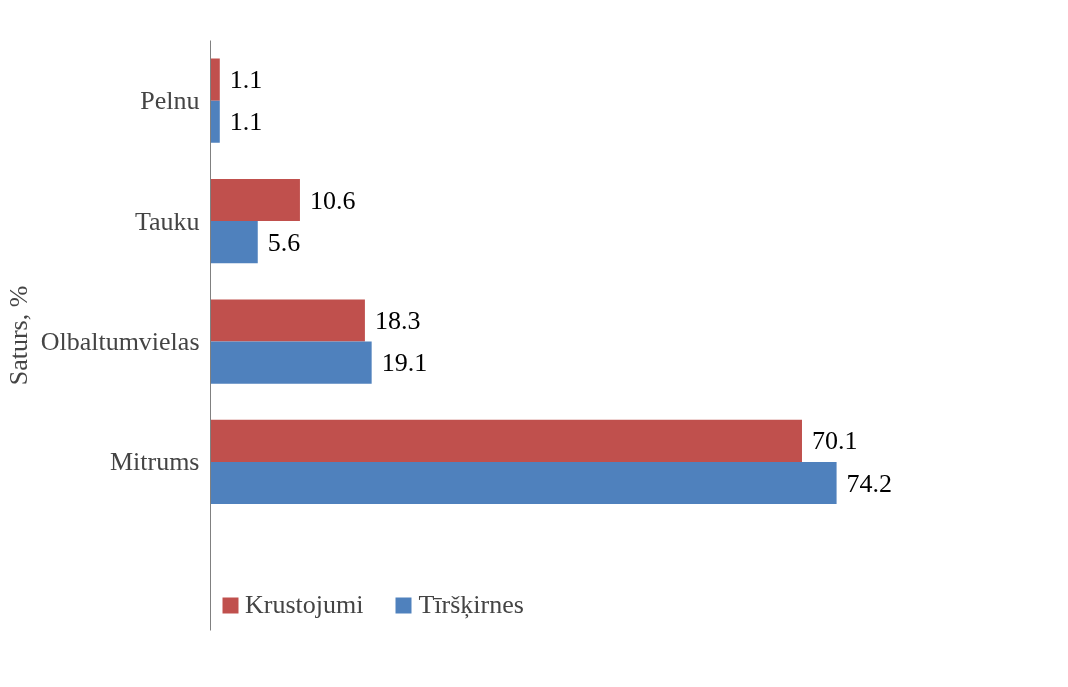  Describe the element at coordinates (154, 462) in the screenshot. I see `y-tick-label: Mitrums` at that location.